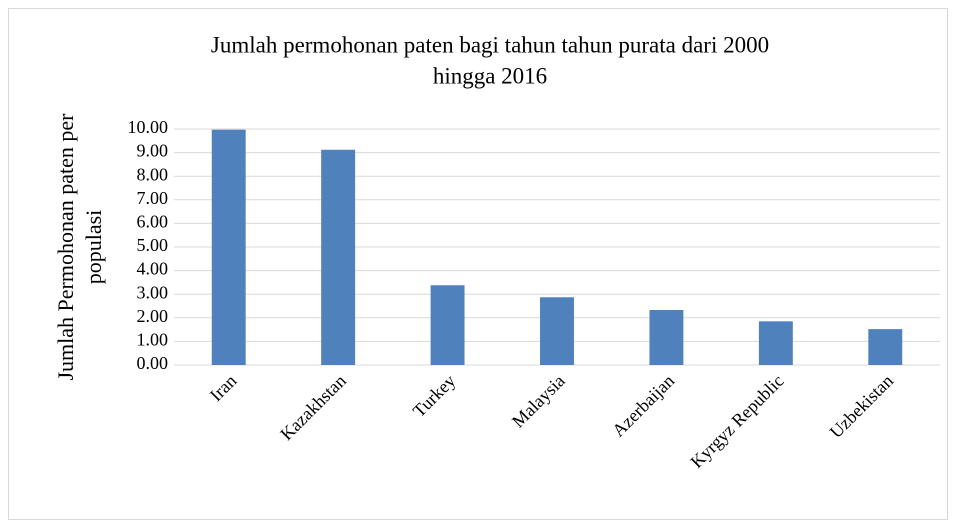  What do you see at coordinates (153, 222) in the screenshot?
I see `y-tick-label: 6.00` at bounding box center [153, 222].